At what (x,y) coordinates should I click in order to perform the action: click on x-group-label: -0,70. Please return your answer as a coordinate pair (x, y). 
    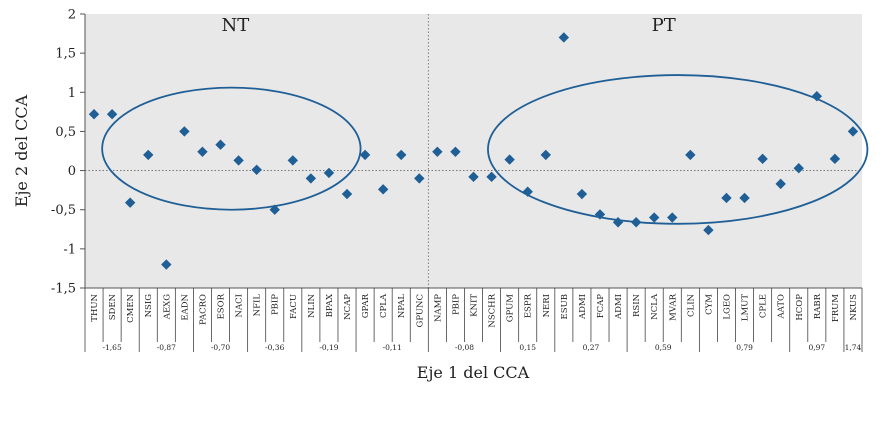
    Looking at the image, I should click on (220, 347).